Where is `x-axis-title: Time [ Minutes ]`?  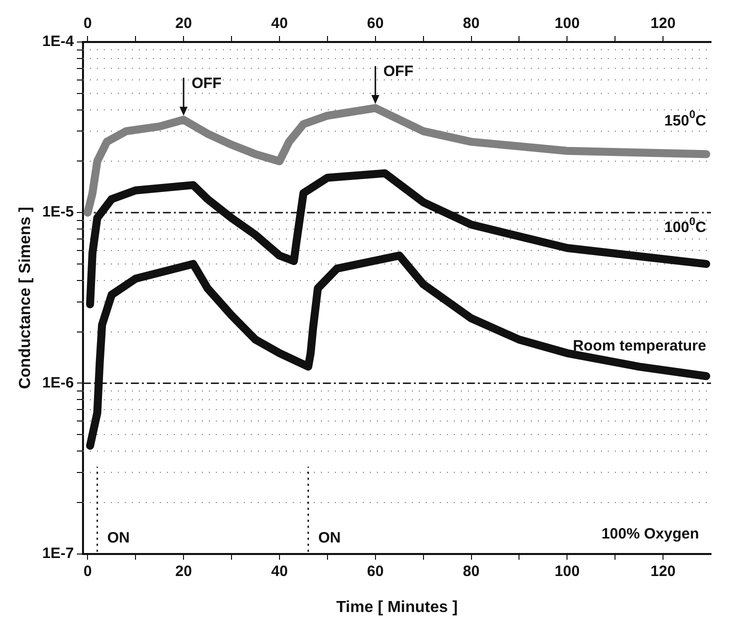 x-axis-title: Time [ Minutes ] is located at coordinates (397, 607).